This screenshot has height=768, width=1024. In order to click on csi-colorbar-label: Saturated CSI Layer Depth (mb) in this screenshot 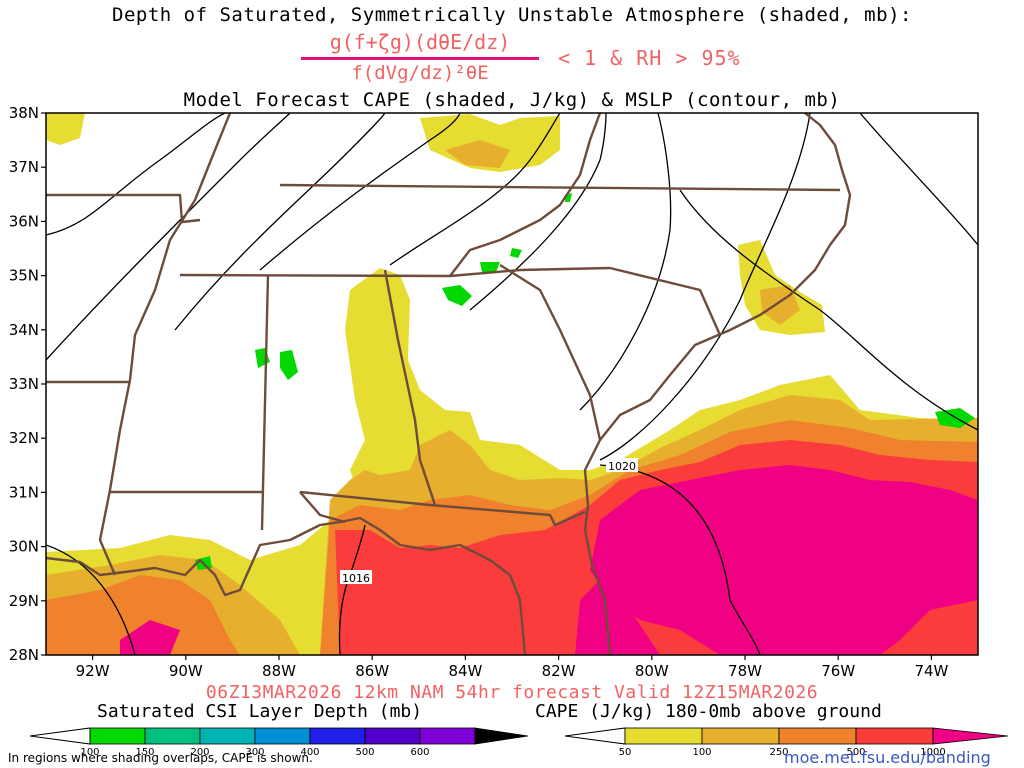, I will do `click(260, 711)`.